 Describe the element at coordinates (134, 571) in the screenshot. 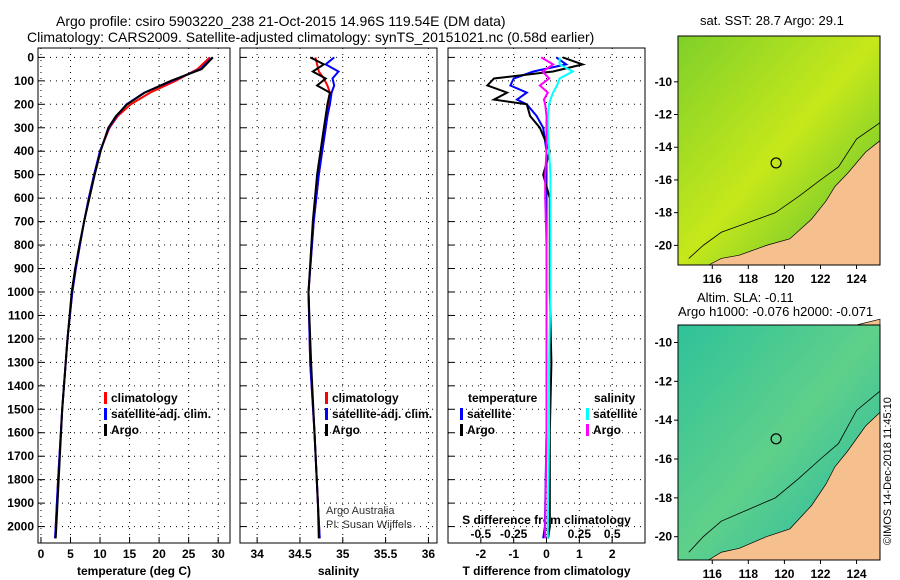

I see `x-axis-label: temperature (deg C)` at that location.